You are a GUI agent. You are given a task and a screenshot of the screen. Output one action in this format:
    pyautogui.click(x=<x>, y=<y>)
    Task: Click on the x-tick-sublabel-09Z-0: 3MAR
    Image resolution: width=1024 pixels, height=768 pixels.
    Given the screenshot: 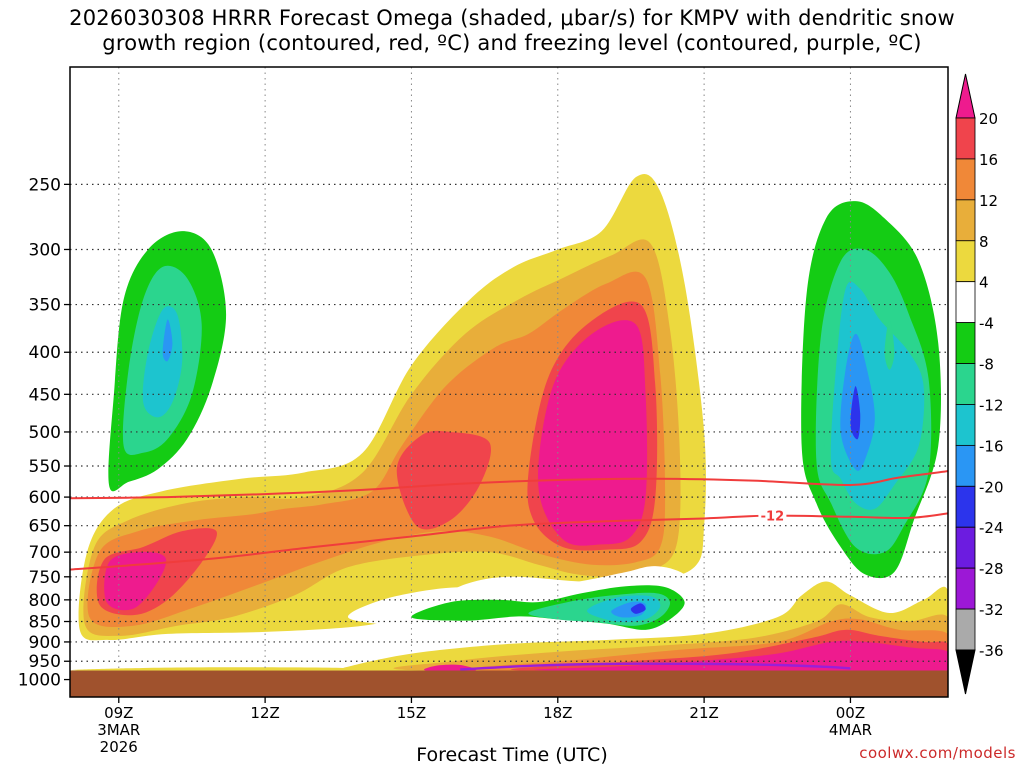 What is the action you would take?
    pyautogui.click(x=118, y=730)
    